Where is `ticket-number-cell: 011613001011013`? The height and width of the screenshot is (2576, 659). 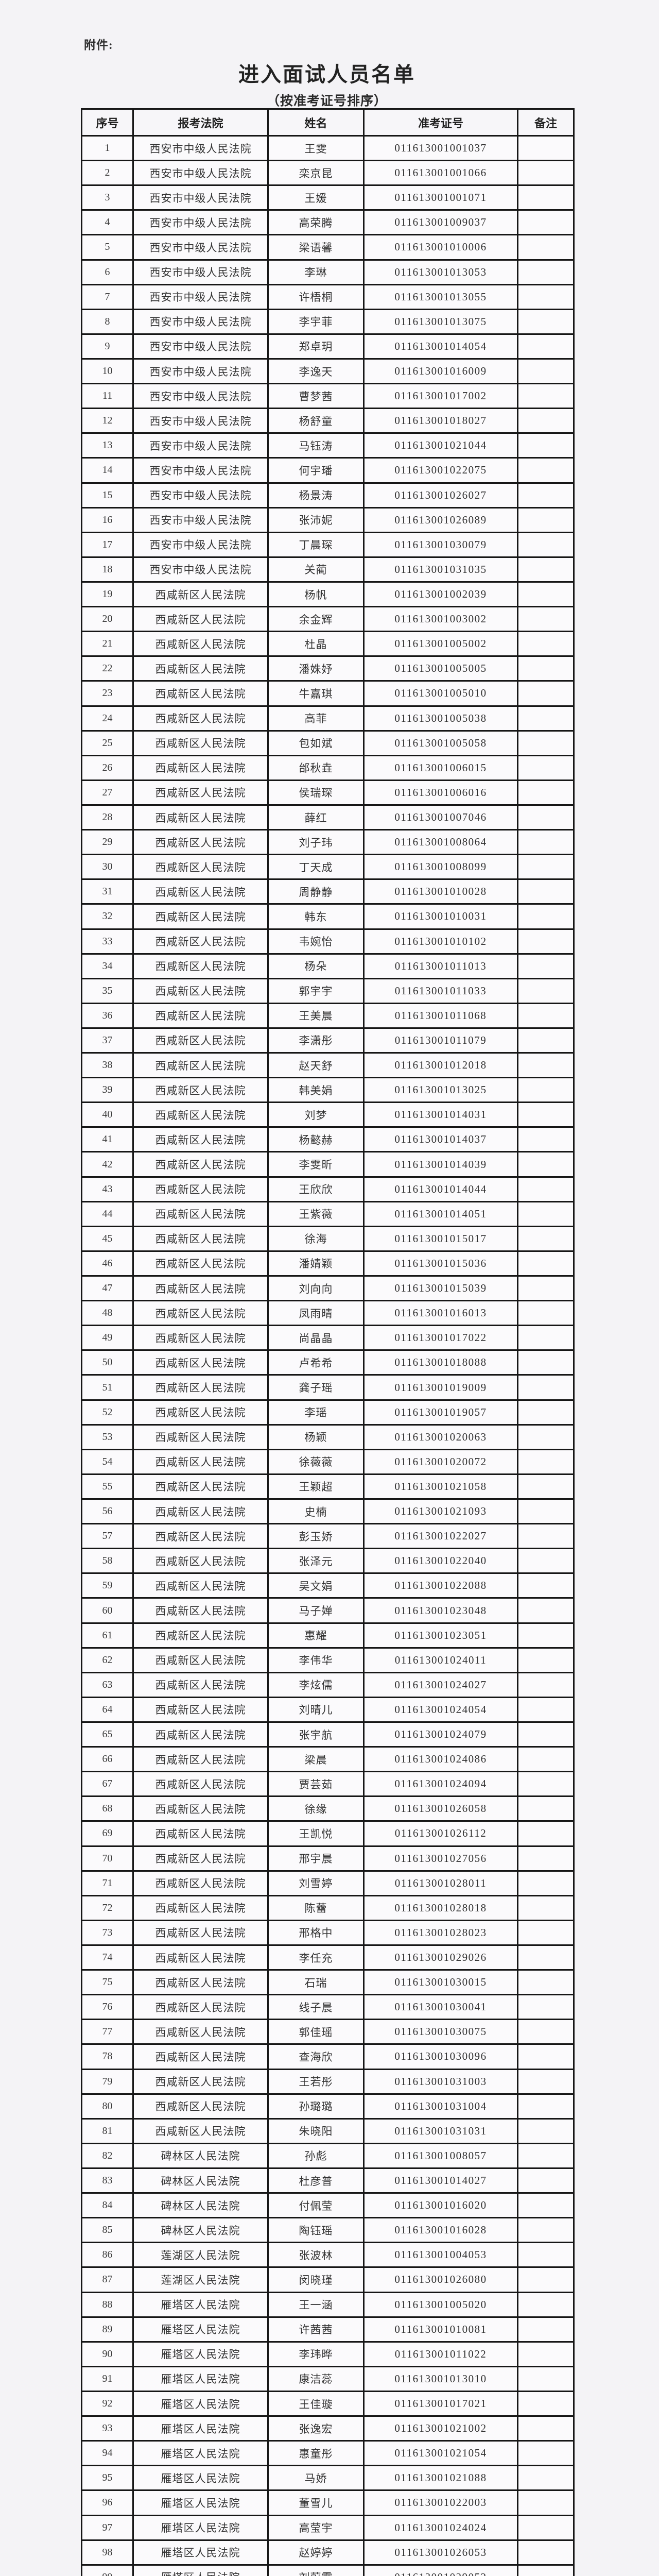 ticket-number-cell: 011613001011013 is located at coordinates (441, 966).